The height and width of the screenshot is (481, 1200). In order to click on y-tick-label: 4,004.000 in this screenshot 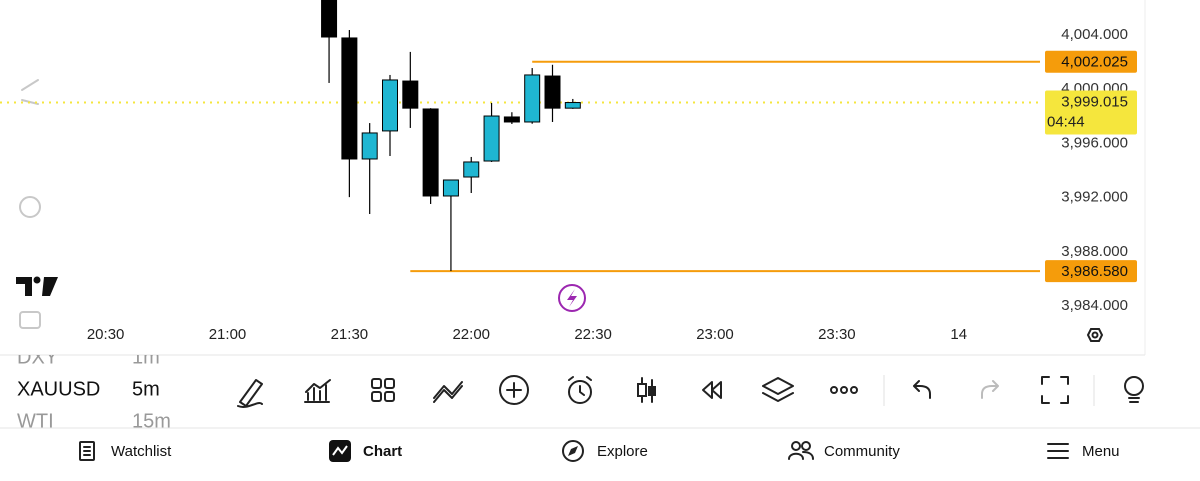, I will do `click(1094, 34)`.